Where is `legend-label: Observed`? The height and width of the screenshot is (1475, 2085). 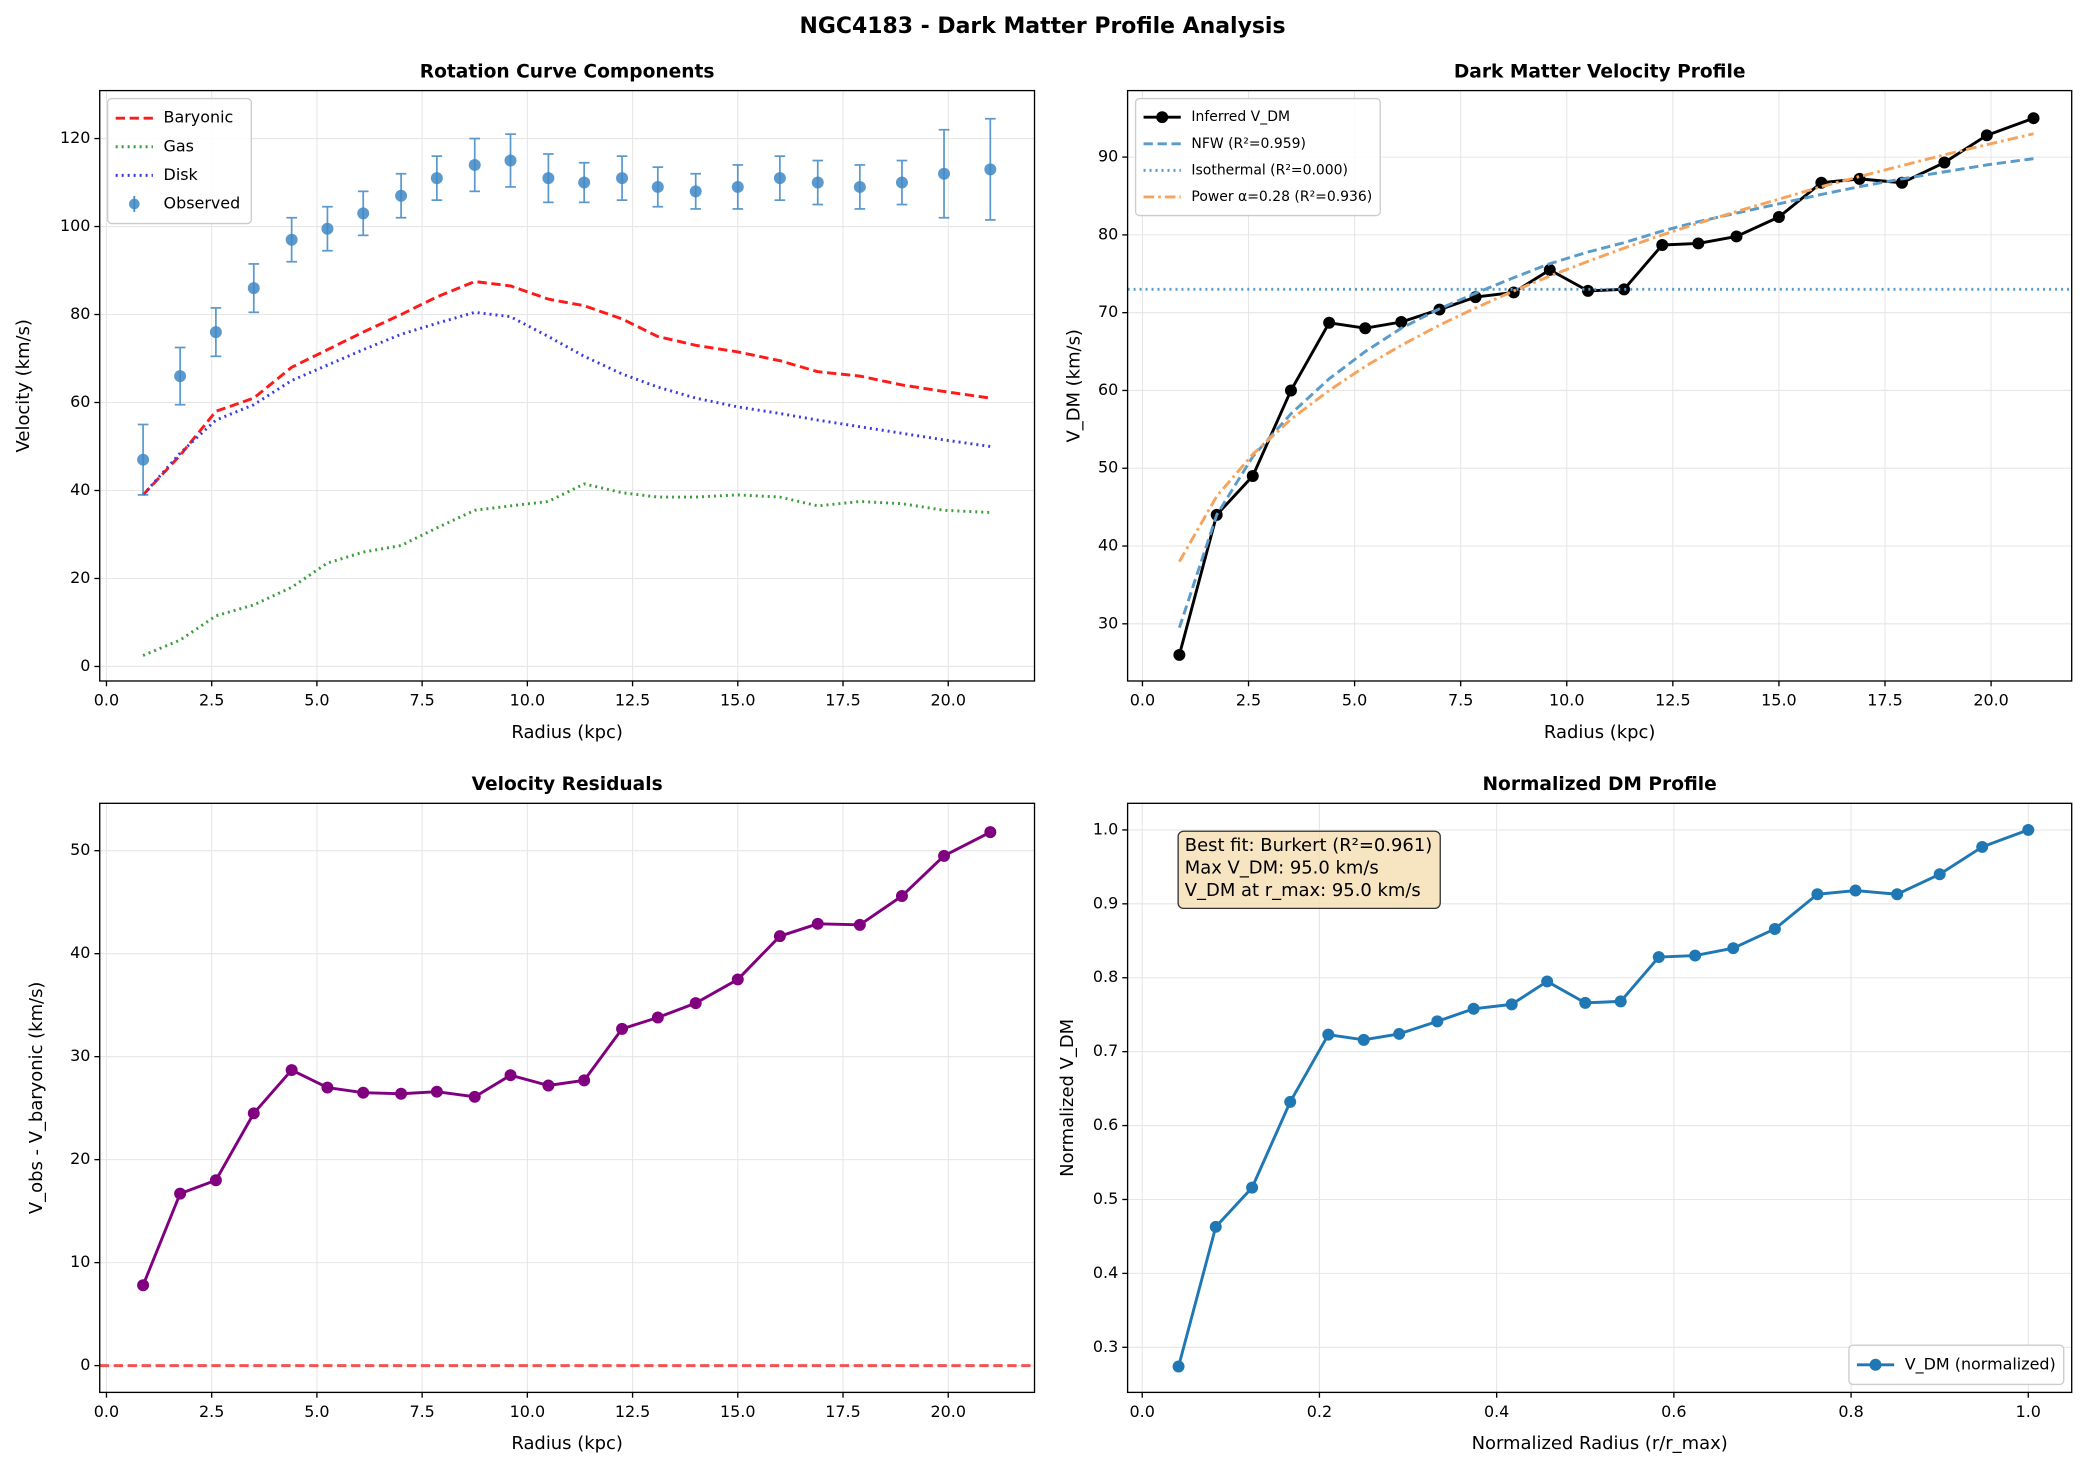 legend-label: Observed is located at coordinates (202, 202).